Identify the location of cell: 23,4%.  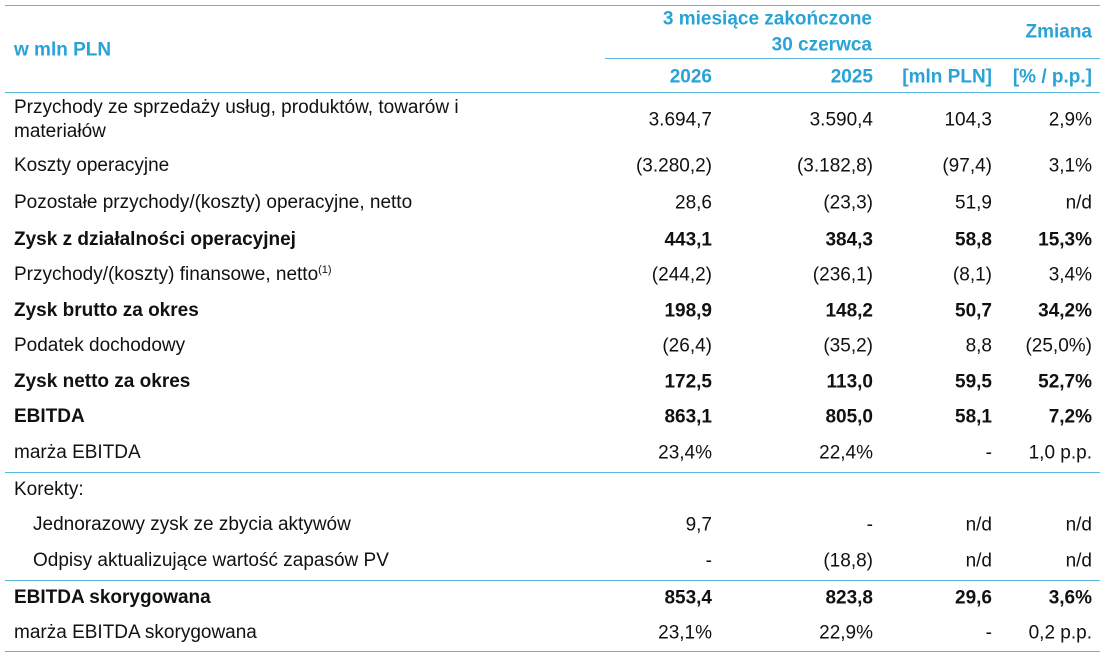
(685, 453).